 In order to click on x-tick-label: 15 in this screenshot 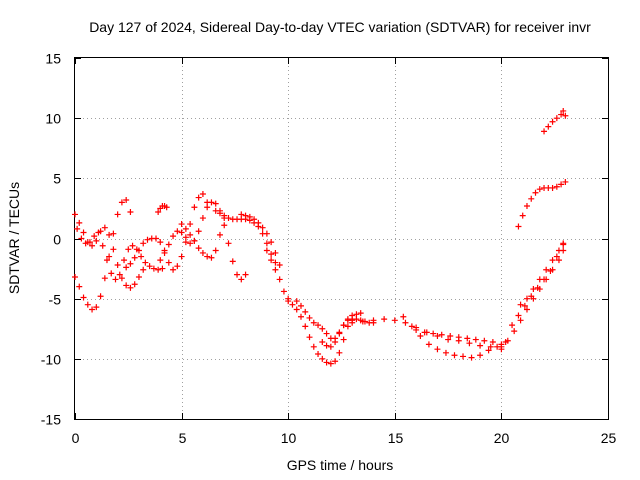, I will do `click(396, 438)`.